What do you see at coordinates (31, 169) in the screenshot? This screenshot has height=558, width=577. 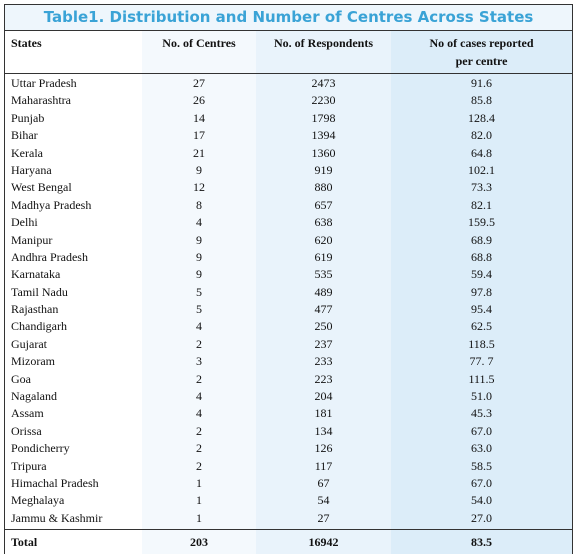 I see `cell-state: Haryana` at bounding box center [31, 169].